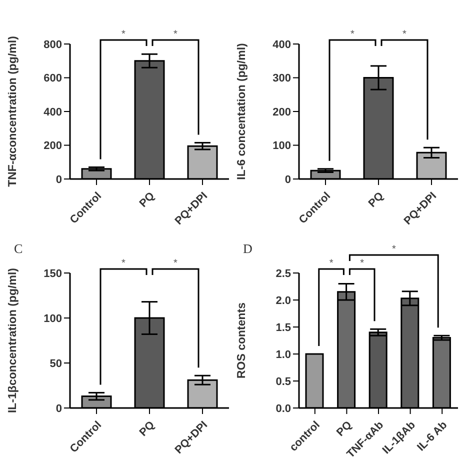 This screenshot has width=474, height=474. Describe the element at coordinates (247, 248) in the screenshot. I see `chart-title: D` at that location.